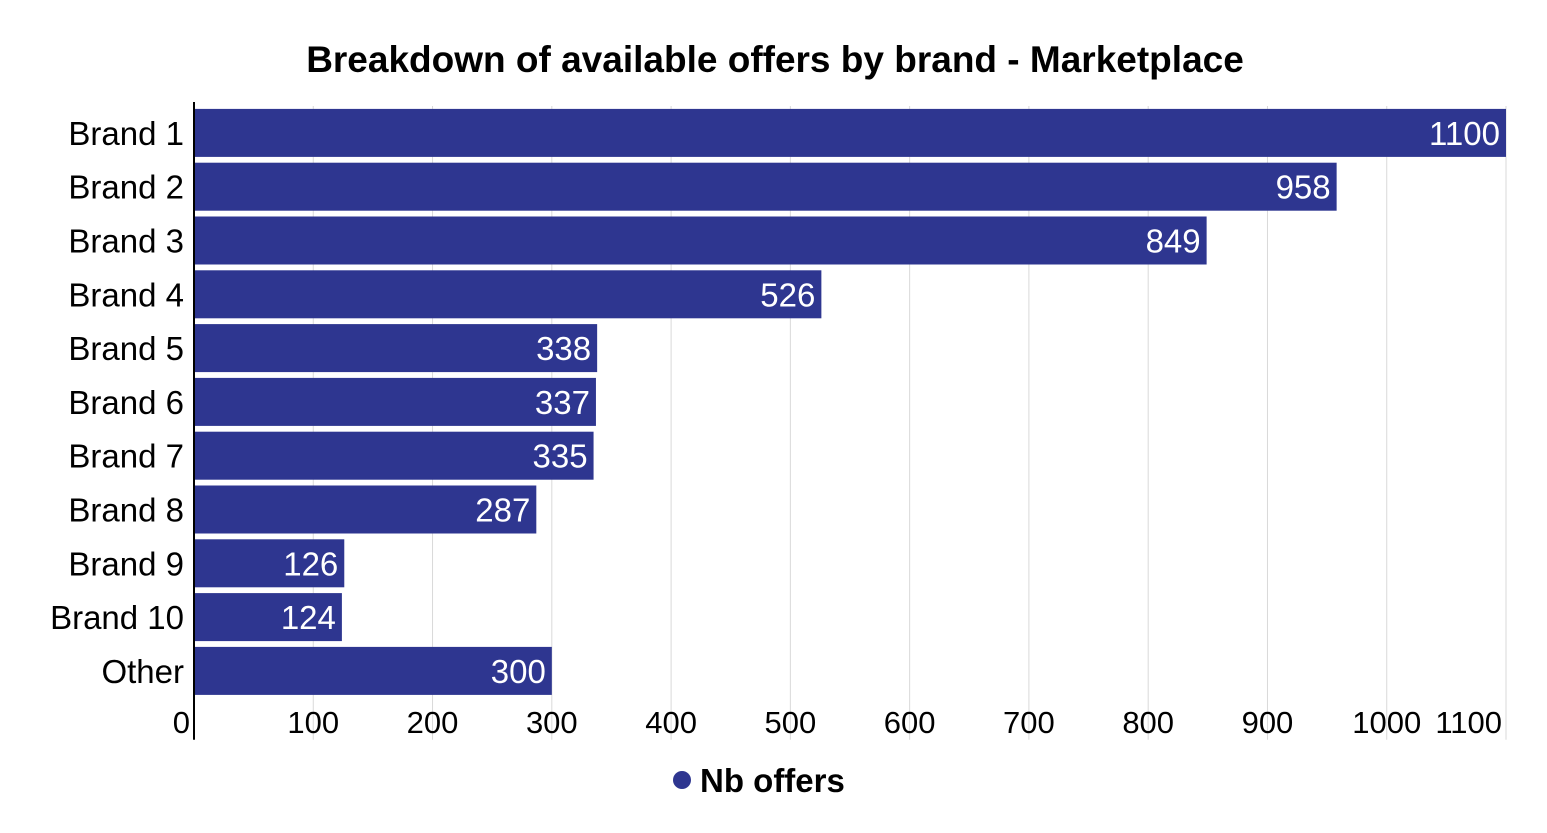  What do you see at coordinates (126, 187) in the screenshot?
I see `category-label-brand-2: Brand 2` at bounding box center [126, 187].